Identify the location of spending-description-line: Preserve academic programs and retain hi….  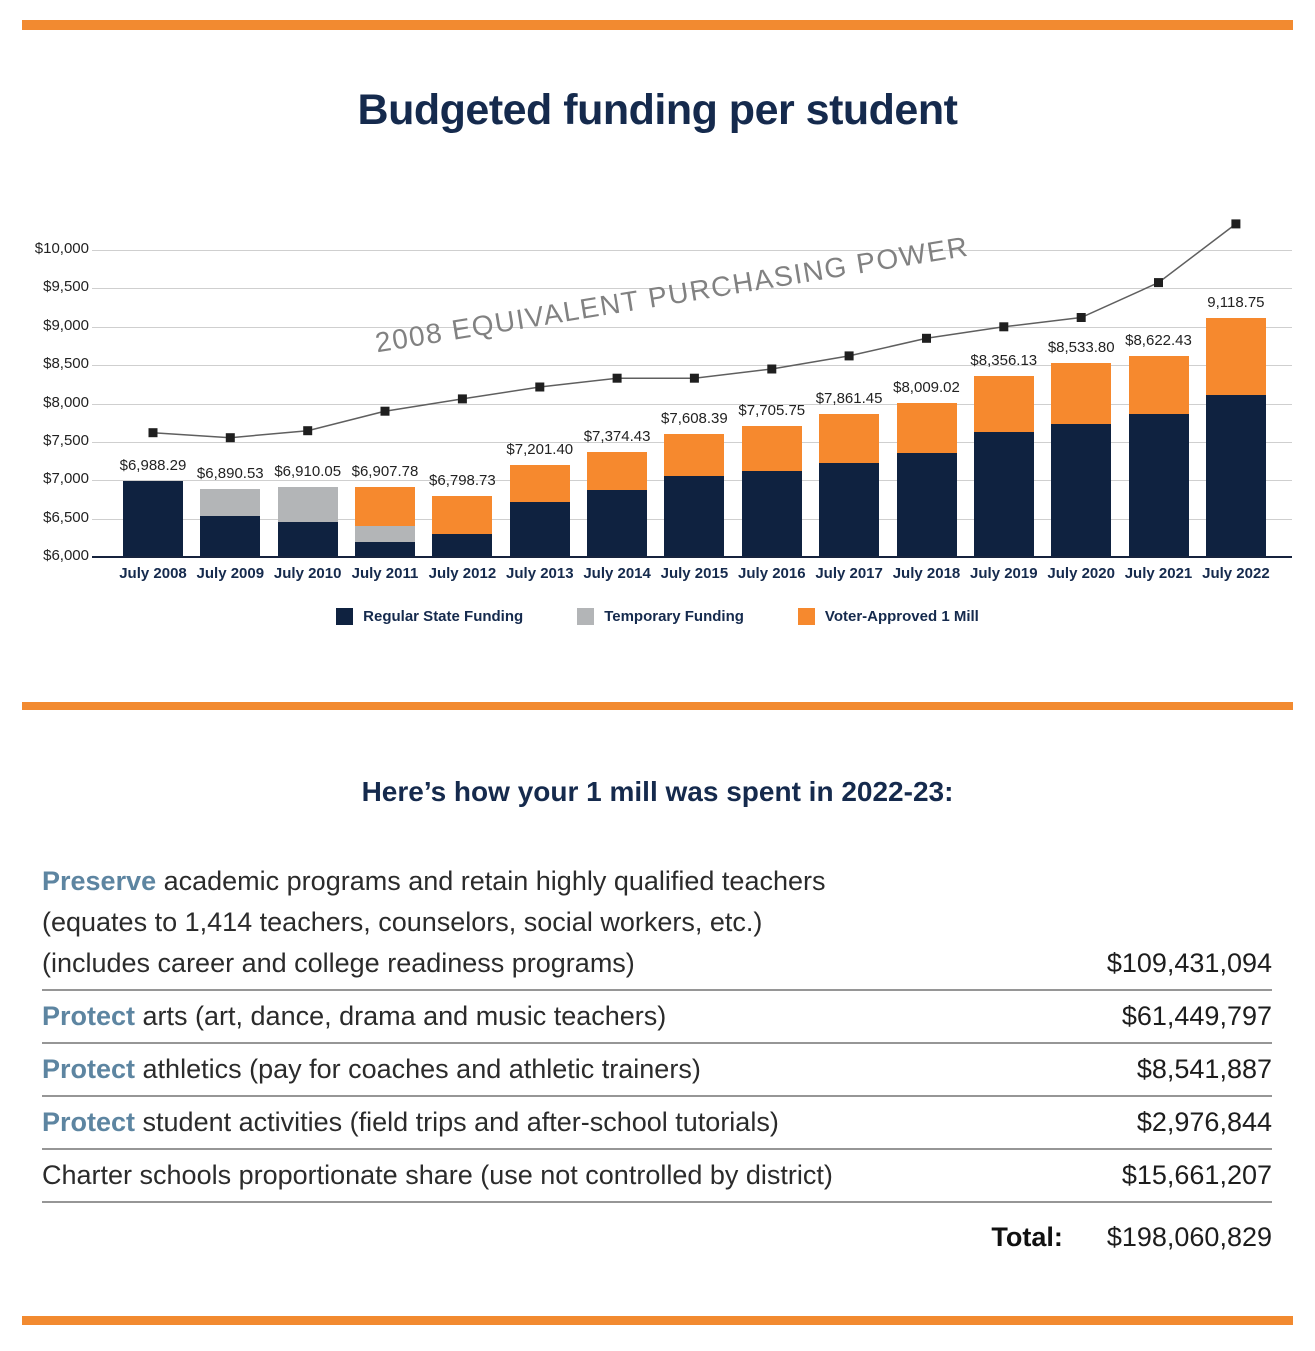
(434, 881).